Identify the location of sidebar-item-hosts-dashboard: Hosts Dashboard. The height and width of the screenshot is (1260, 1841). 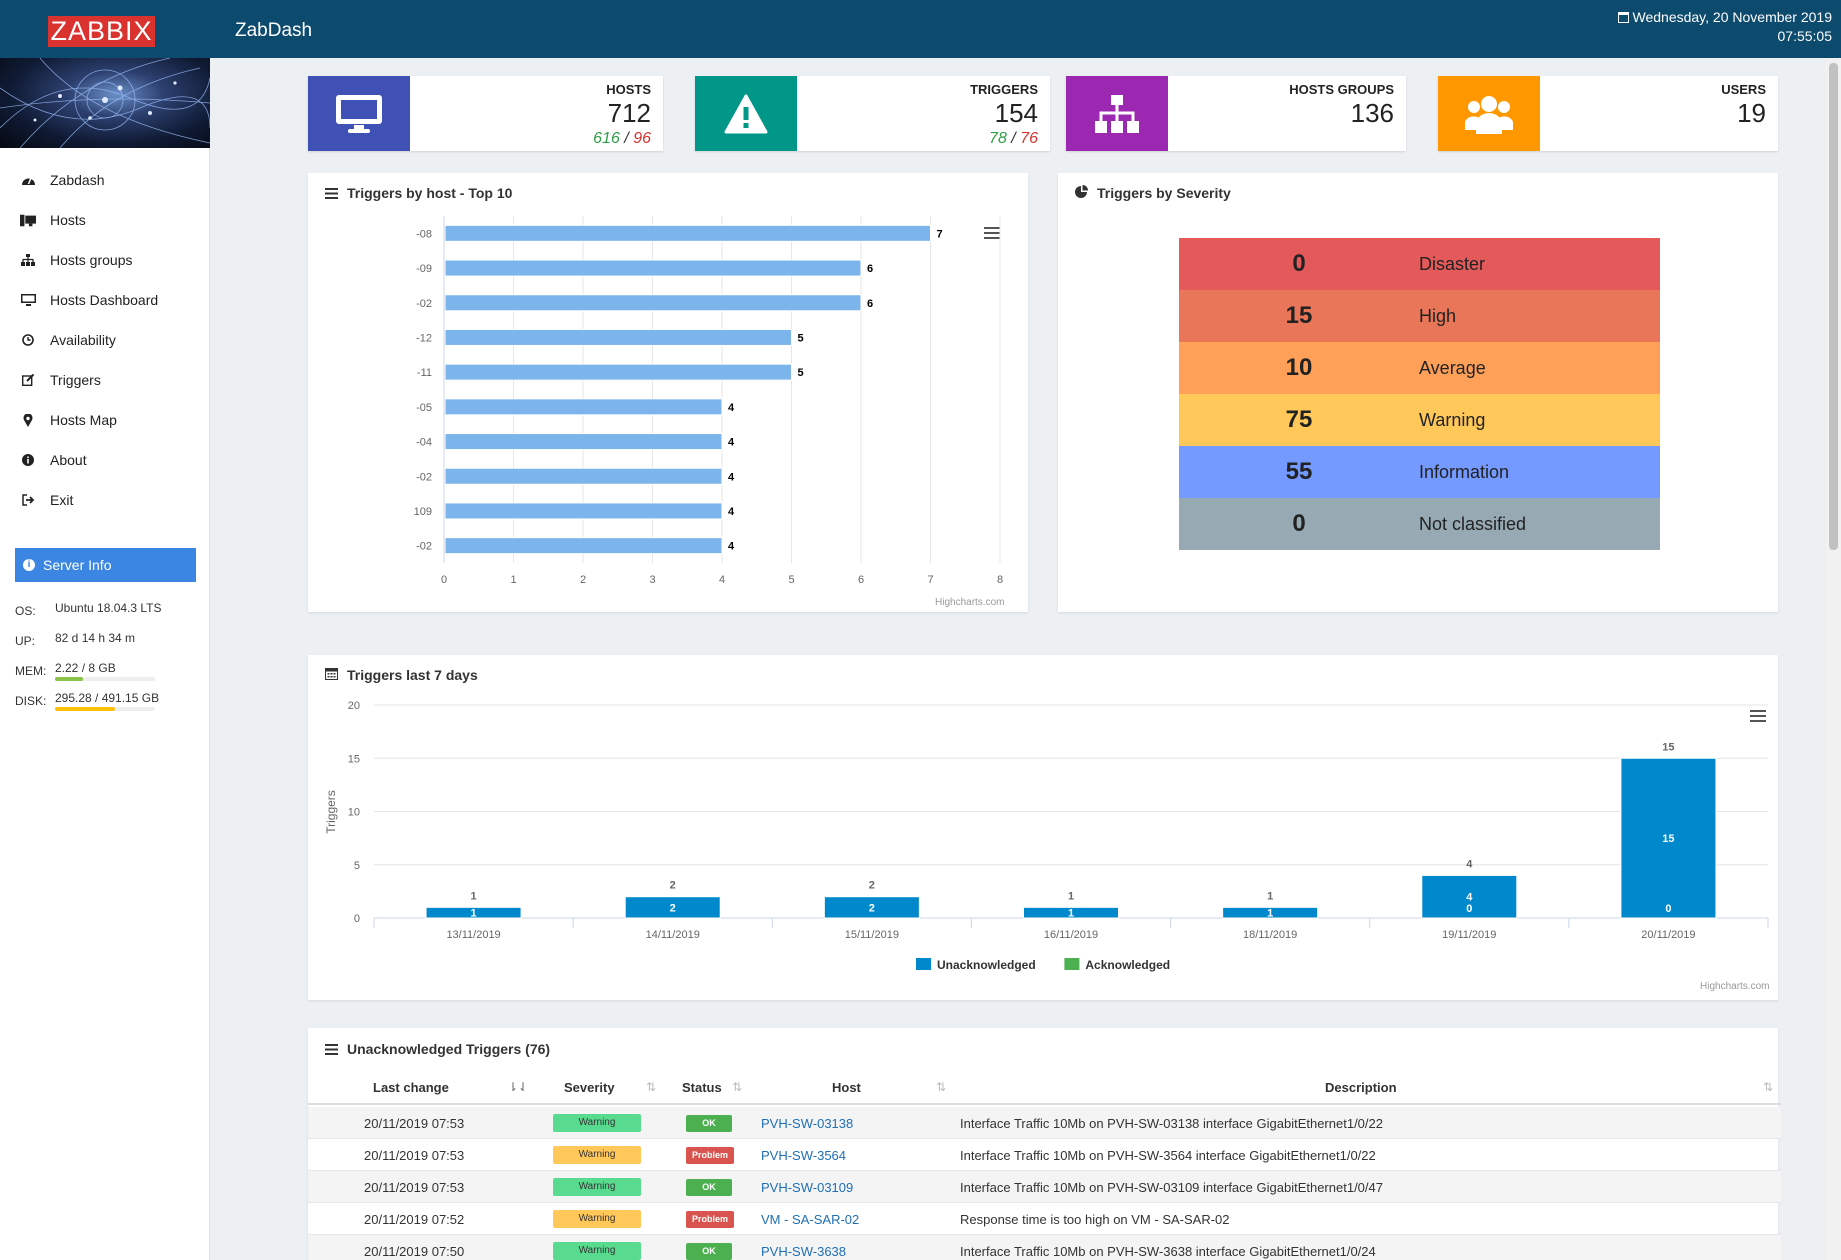
(104, 300).